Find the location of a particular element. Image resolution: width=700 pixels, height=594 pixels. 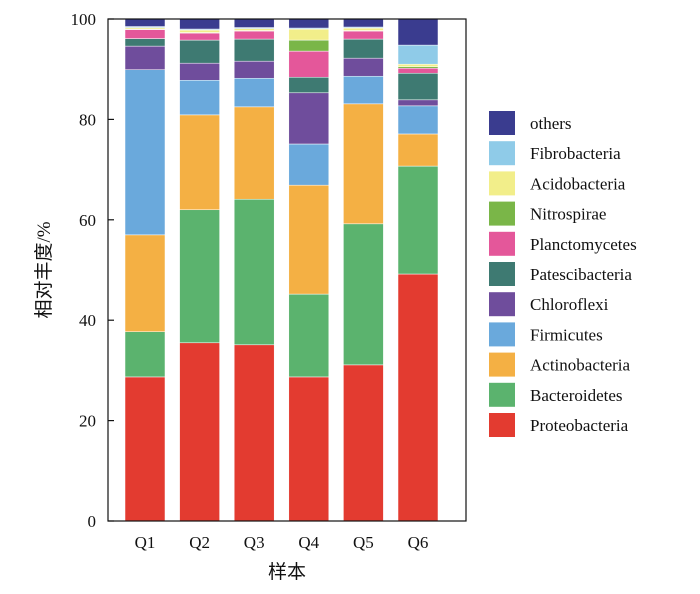

bar-q2-acidobacteria is located at coordinates (199, 31).